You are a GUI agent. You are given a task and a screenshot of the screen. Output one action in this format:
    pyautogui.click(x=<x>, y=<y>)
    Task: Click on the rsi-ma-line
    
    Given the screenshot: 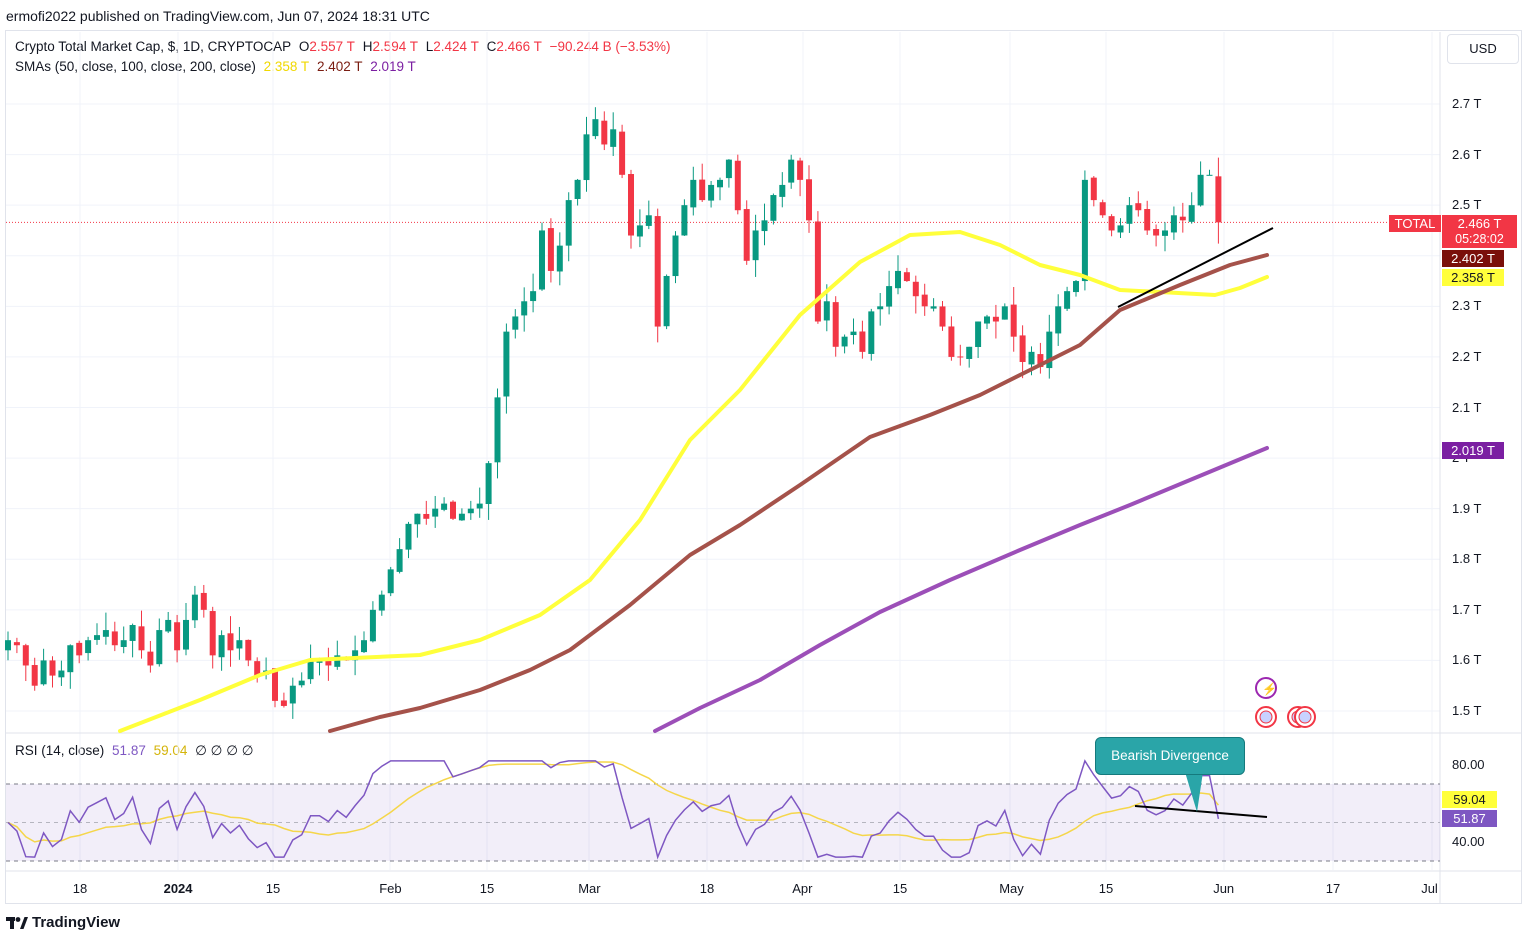 What is the action you would take?
    pyautogui.click(x=613, y=802)
    